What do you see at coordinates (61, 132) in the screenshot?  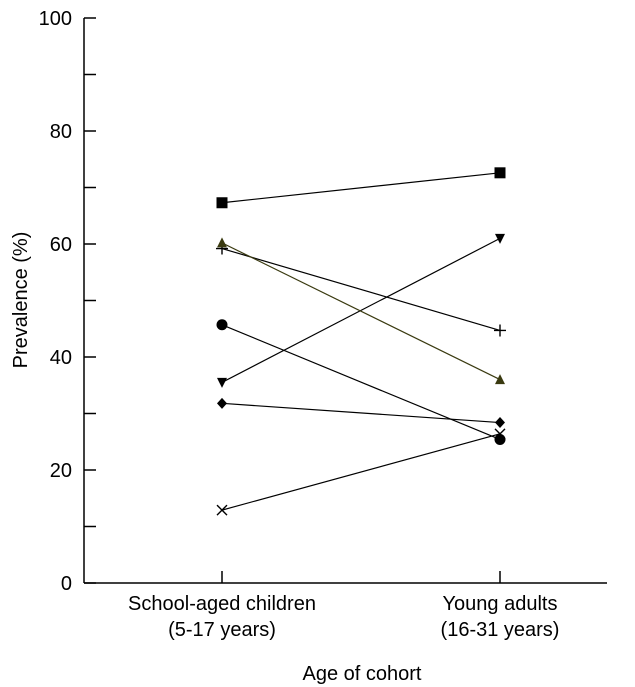 I see `y-tick-label: 80` at bounding box center [61, 132].